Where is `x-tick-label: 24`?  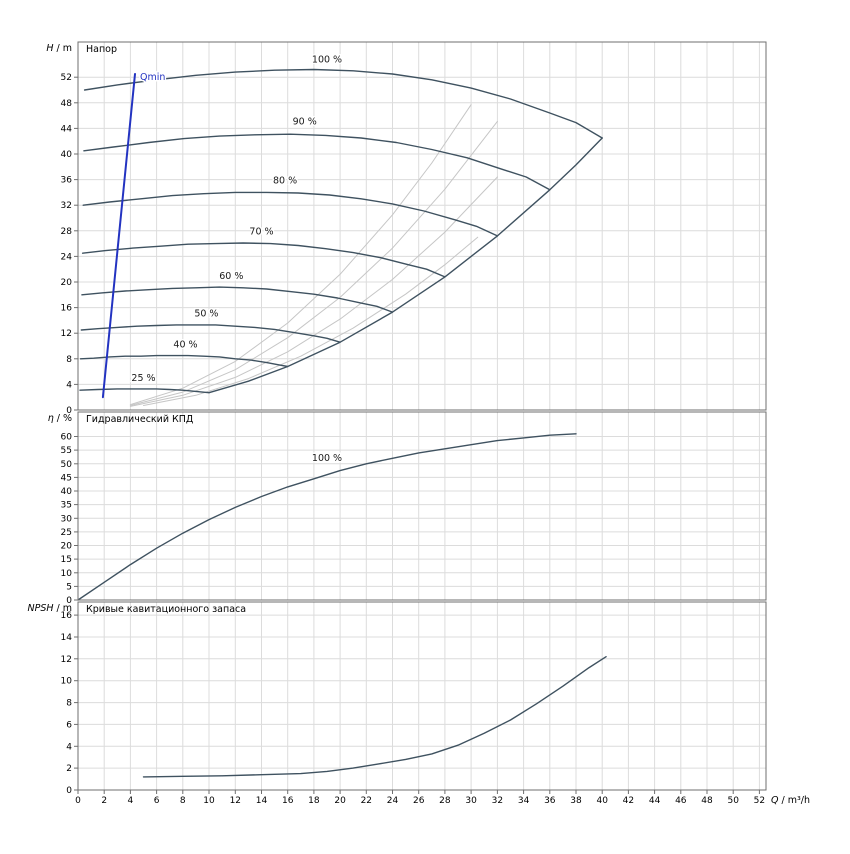 x-tick-label: 24 is located at coordinates (393, 801).